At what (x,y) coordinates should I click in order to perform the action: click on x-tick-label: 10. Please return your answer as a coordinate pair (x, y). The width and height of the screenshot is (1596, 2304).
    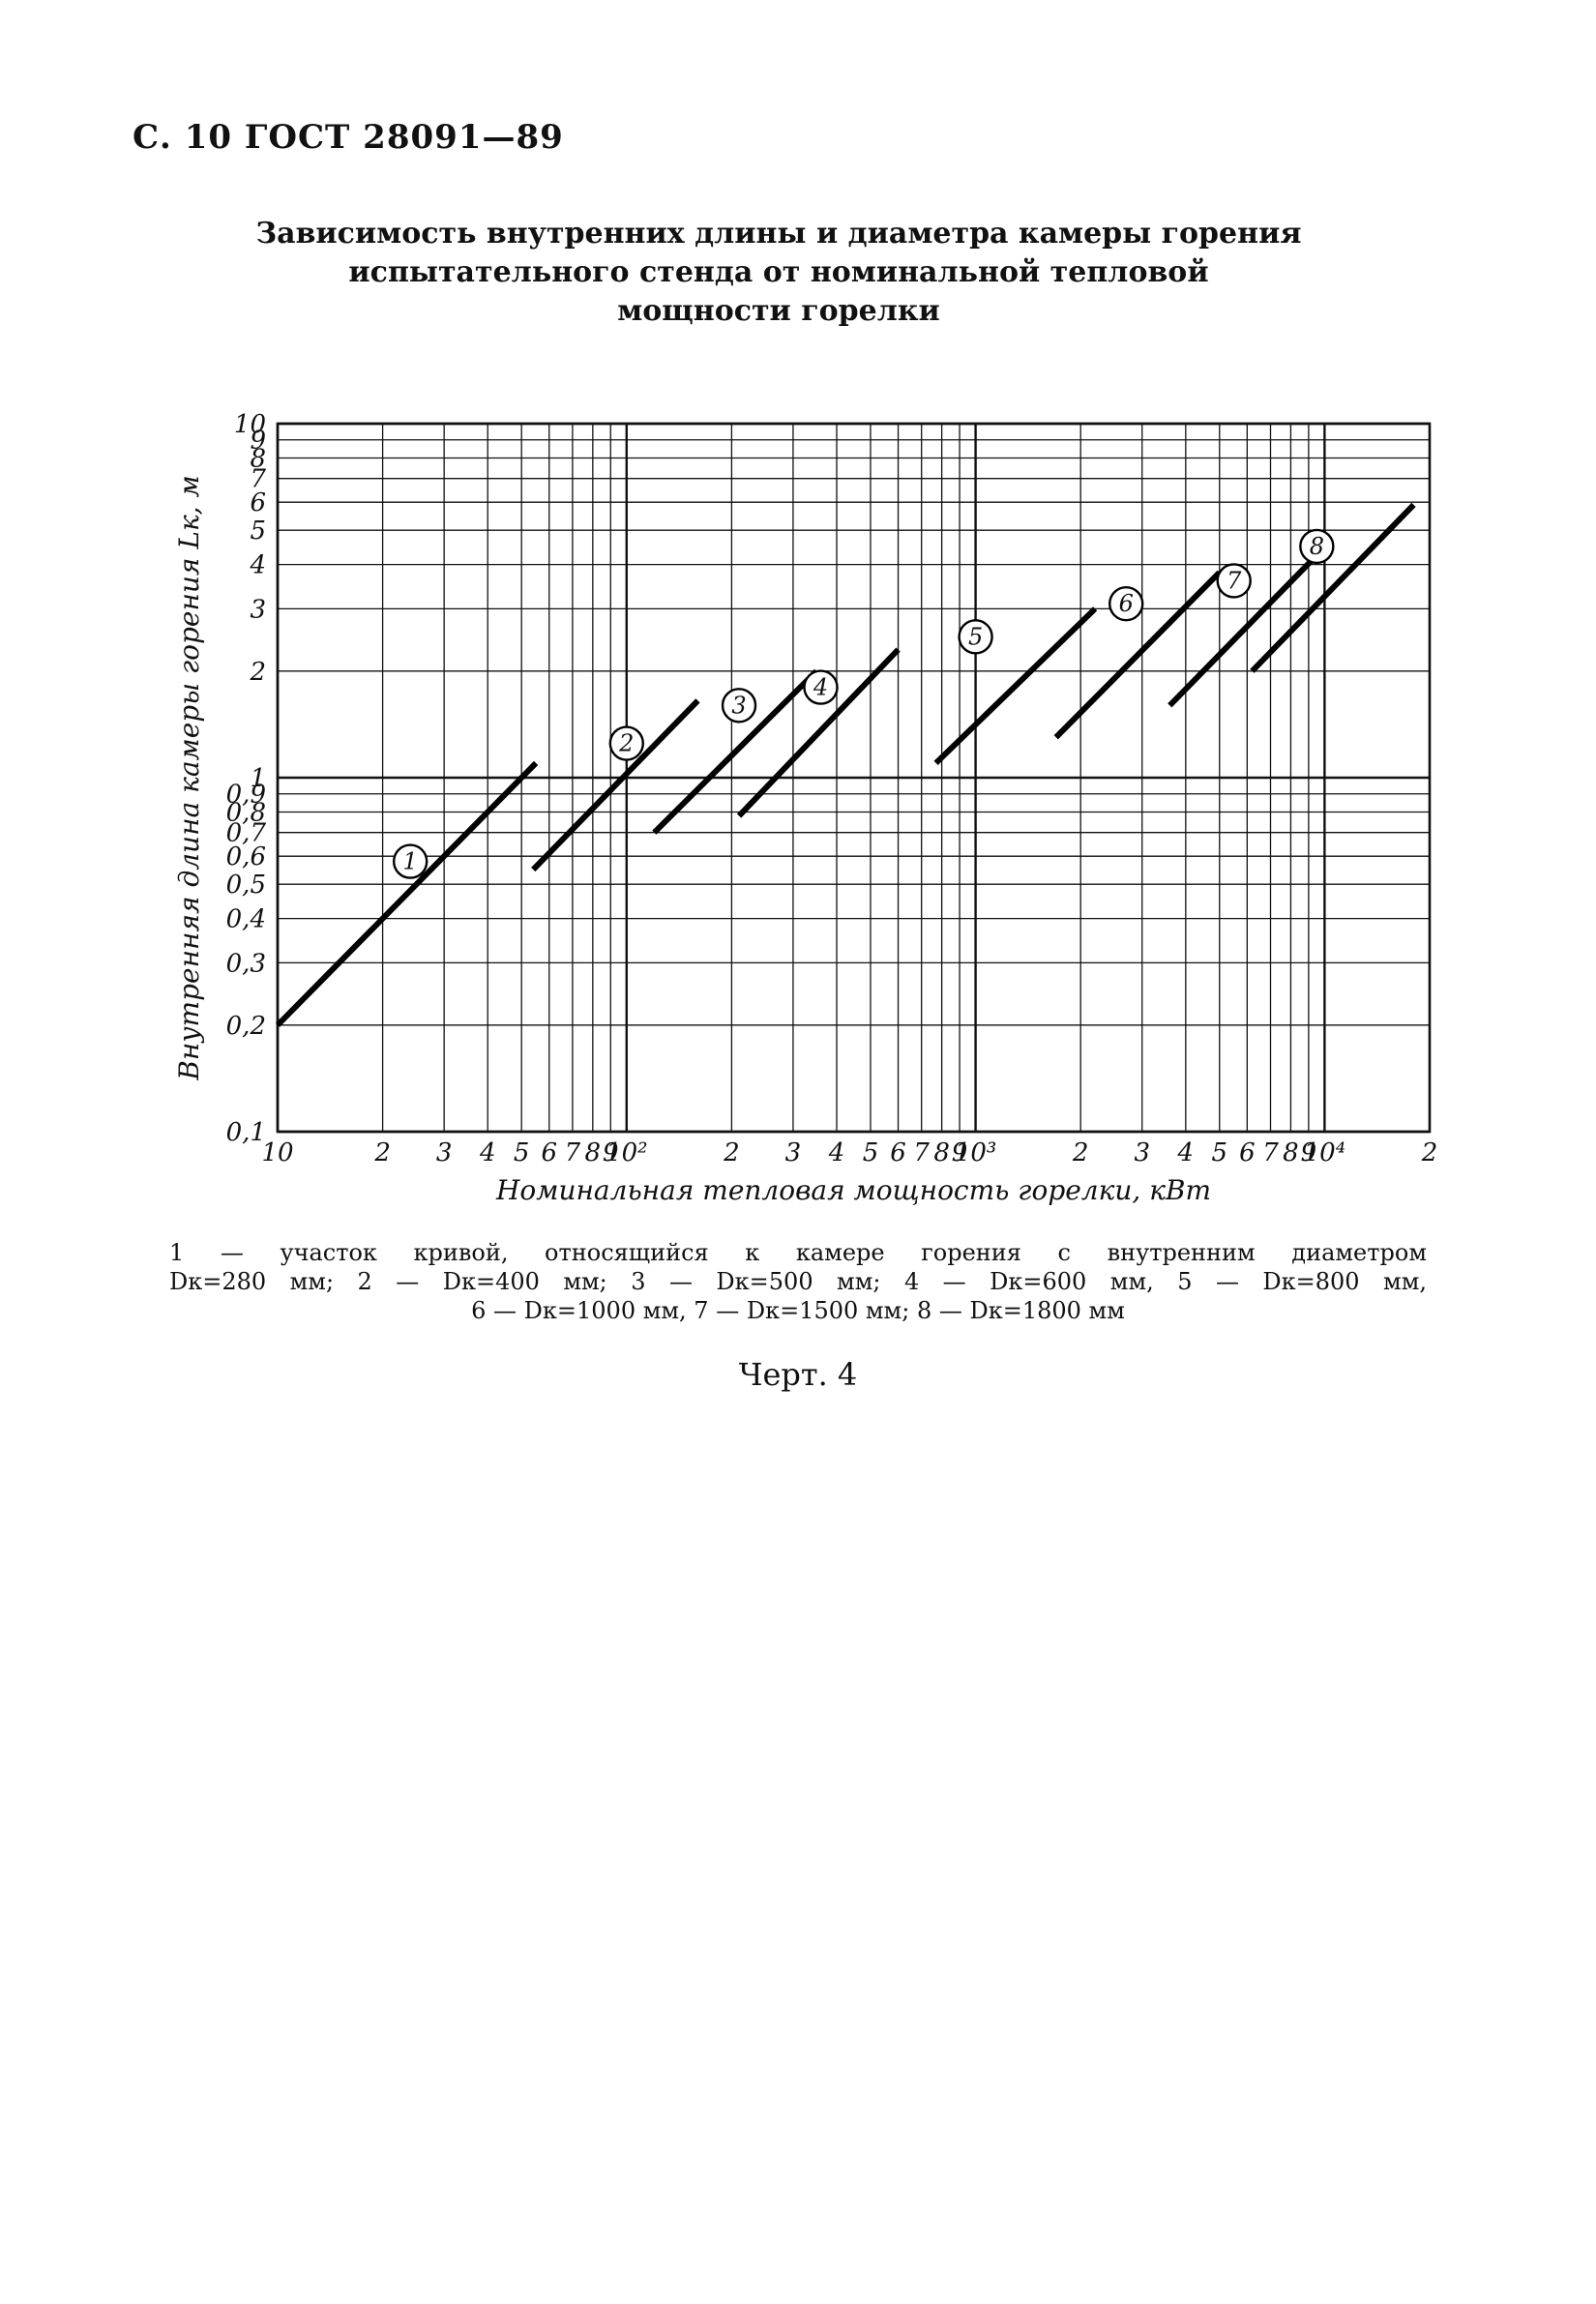
    Looking at the image, I should click on (277, 1153).